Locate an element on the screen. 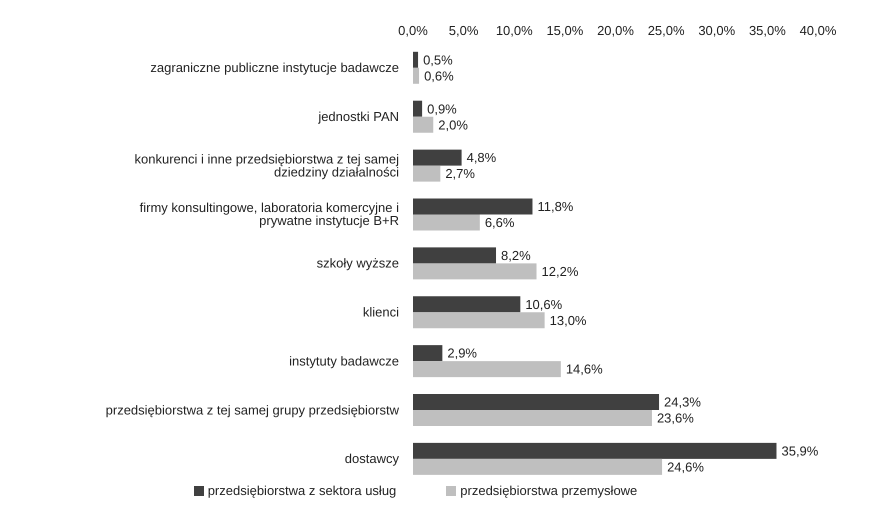  data-label: 2,9% is located at coordinates (462, 353).